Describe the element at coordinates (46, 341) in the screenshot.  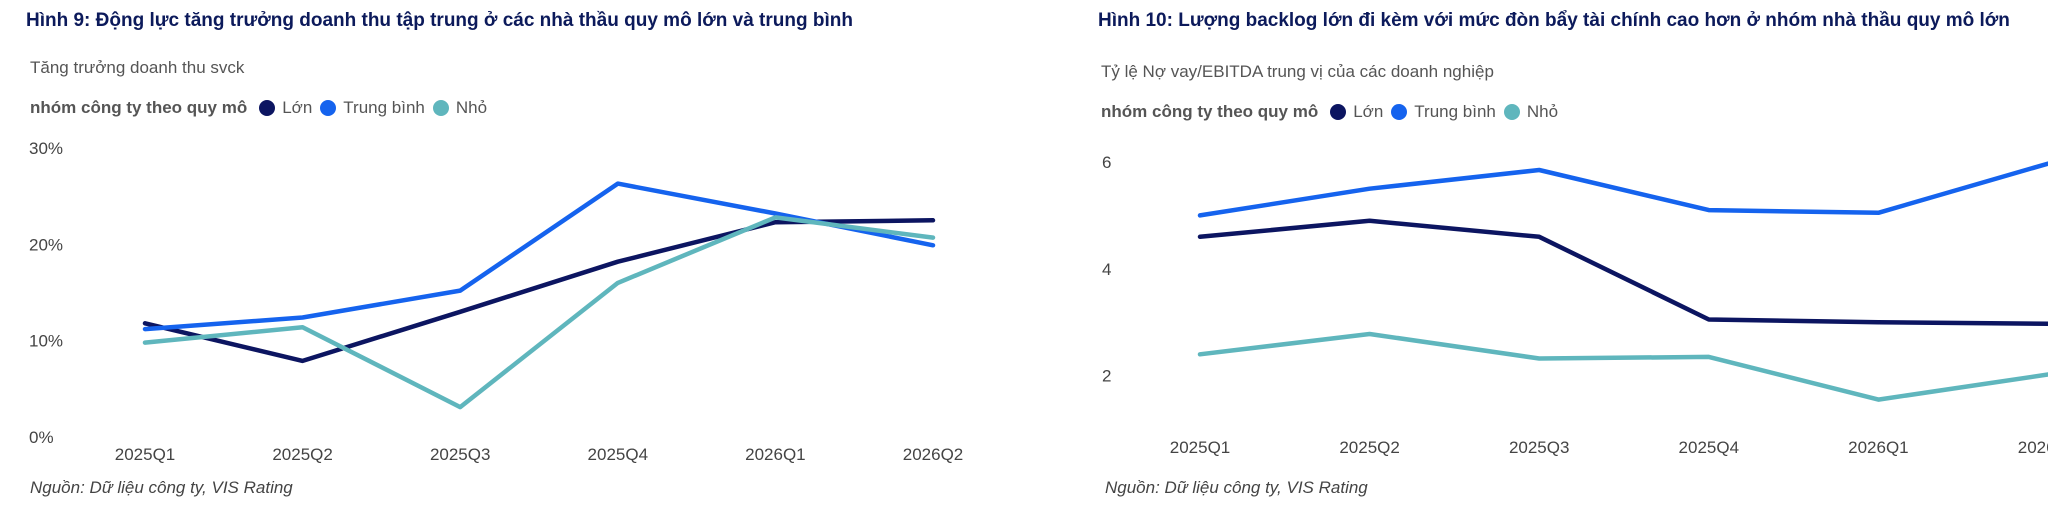
I see `y-tick-label: 10%` at that location.